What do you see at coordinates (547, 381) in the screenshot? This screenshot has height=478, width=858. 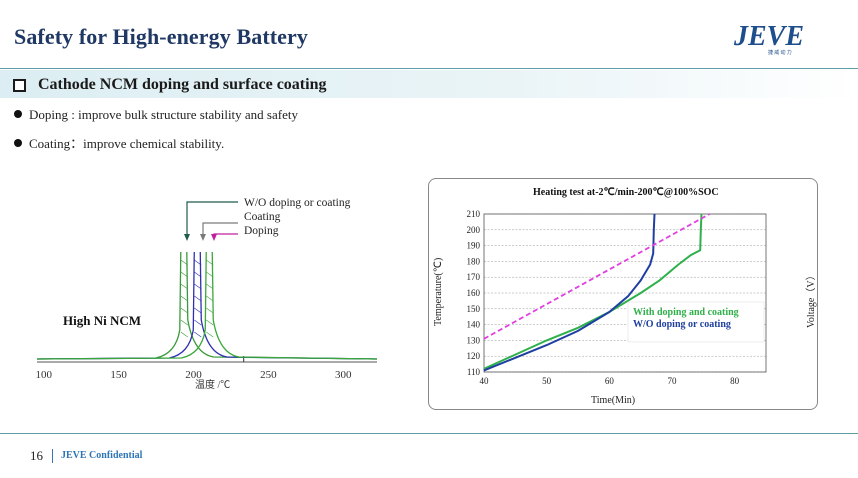 I see `x-tick-label: 50` at bounding box center [547, 381].